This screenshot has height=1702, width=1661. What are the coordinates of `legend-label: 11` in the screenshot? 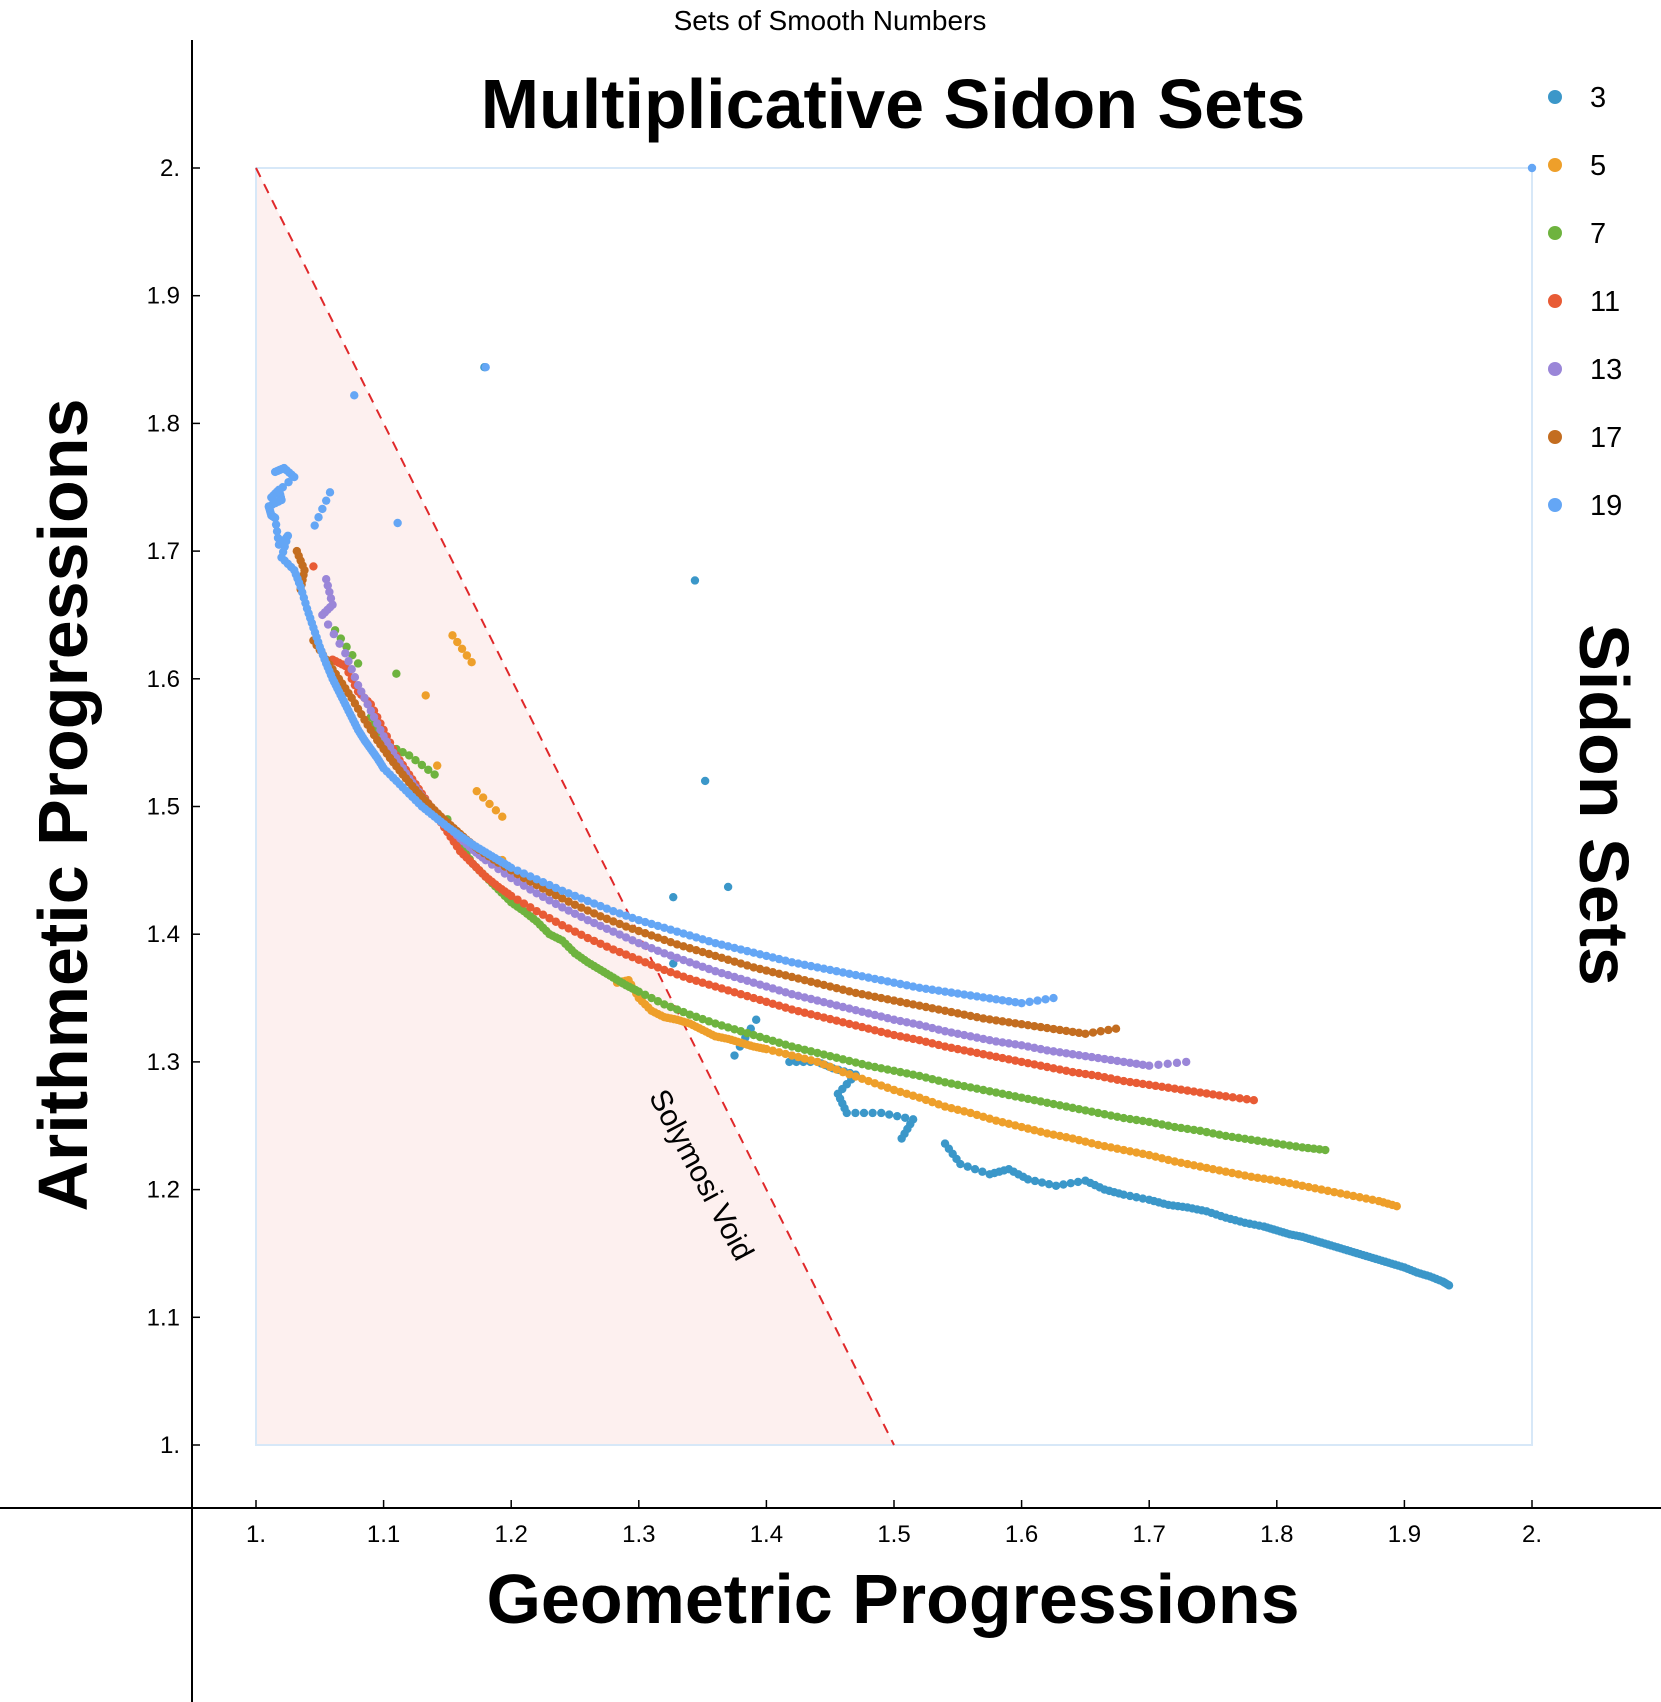 It's located at (1605, 302).